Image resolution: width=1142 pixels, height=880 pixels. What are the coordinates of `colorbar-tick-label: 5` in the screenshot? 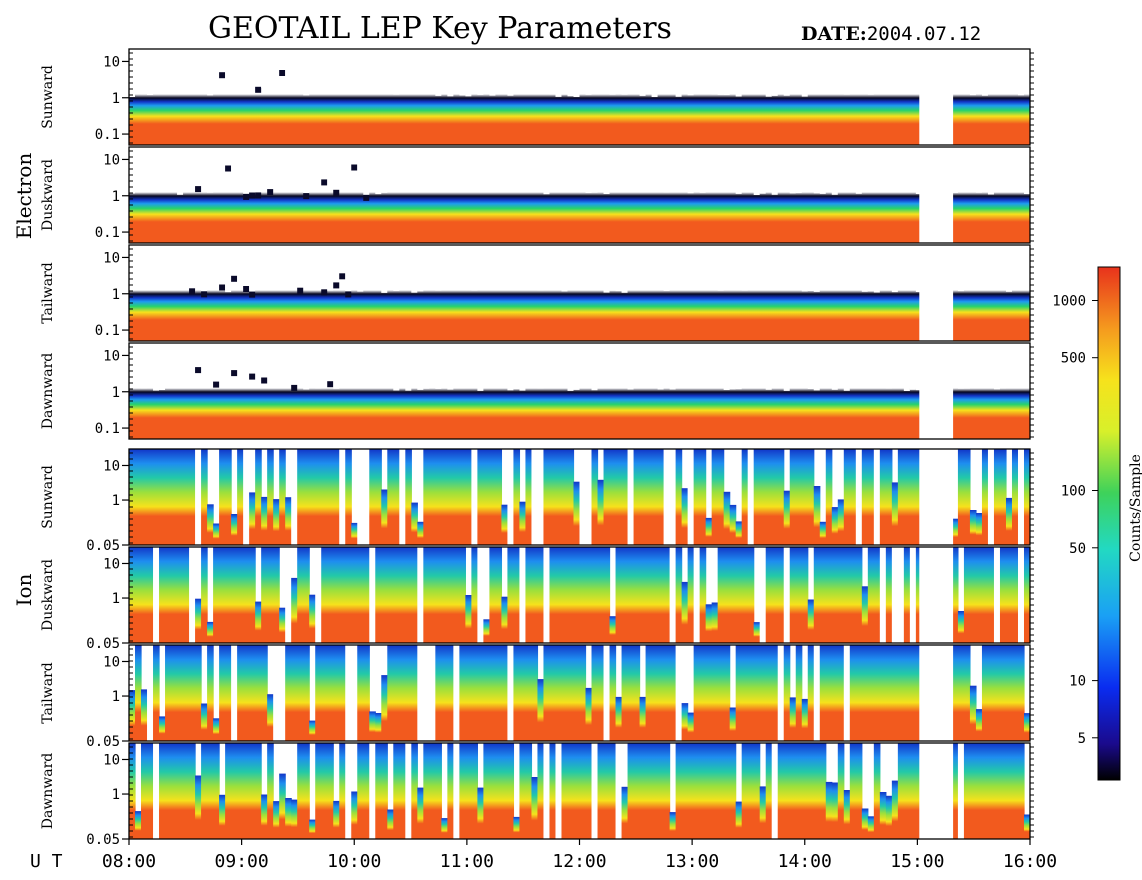 It's located at (1082, 739).